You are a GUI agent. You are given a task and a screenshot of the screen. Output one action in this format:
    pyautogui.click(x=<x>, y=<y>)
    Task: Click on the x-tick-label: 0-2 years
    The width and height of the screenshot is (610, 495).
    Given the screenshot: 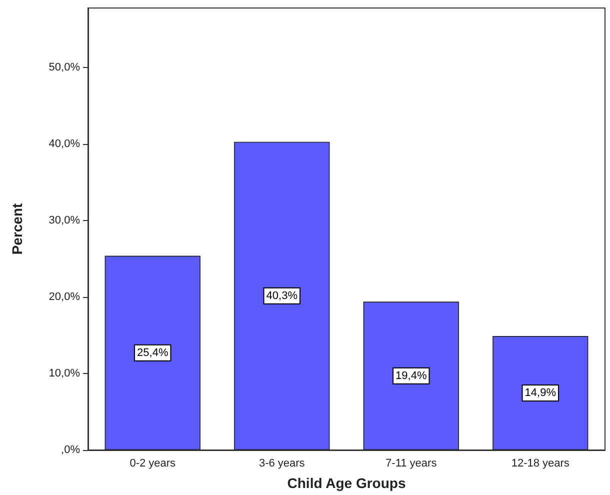 What is the action you would take?
    pyautogui.click(x=153, y=464)
    